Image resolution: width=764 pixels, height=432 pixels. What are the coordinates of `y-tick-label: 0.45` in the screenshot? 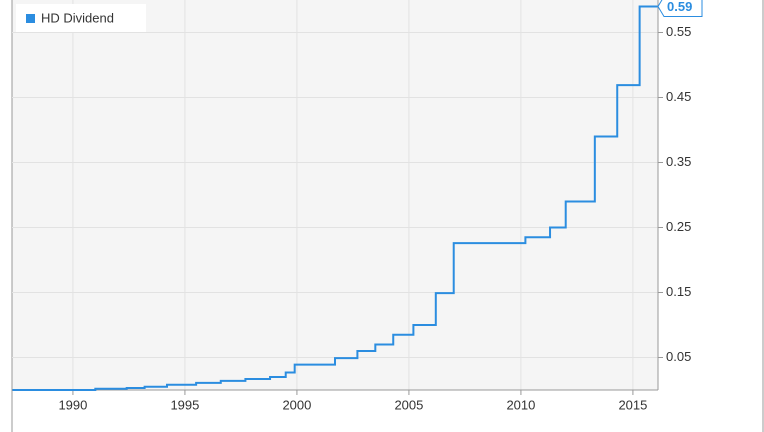 It's located at (678, 96).